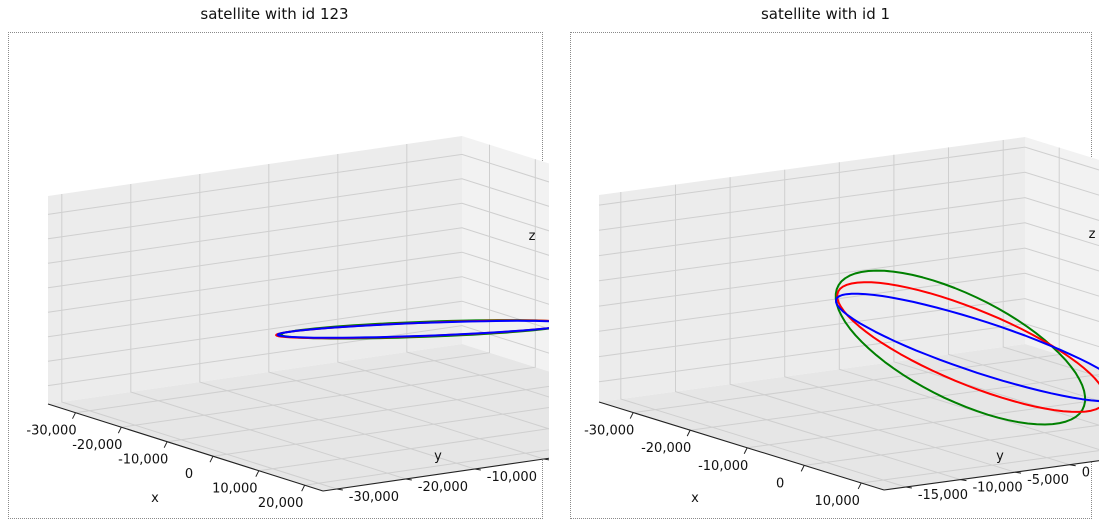 The image size is (1099, 522). What do you see at coordinates (374, 497) in the screenshot?
I see `y-tick-label: -30,000` at bounding box center [374, 497].